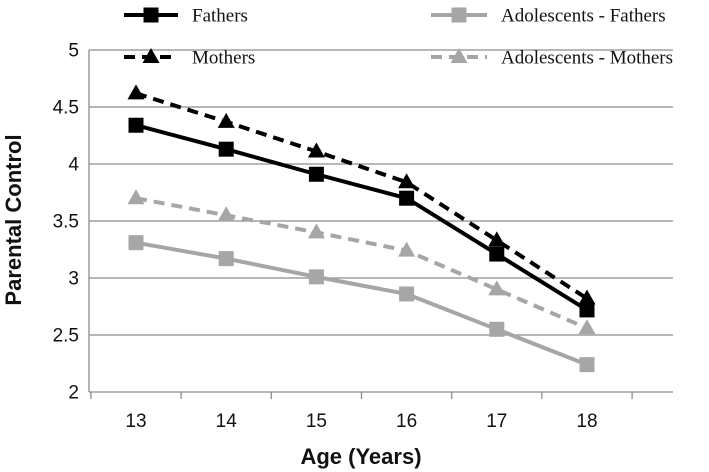 The width and height of the screenshot is (709, 472). Describe the element at coordinates (189, 58) in the screenshot. I see `legend-item: Mothers` at that location.